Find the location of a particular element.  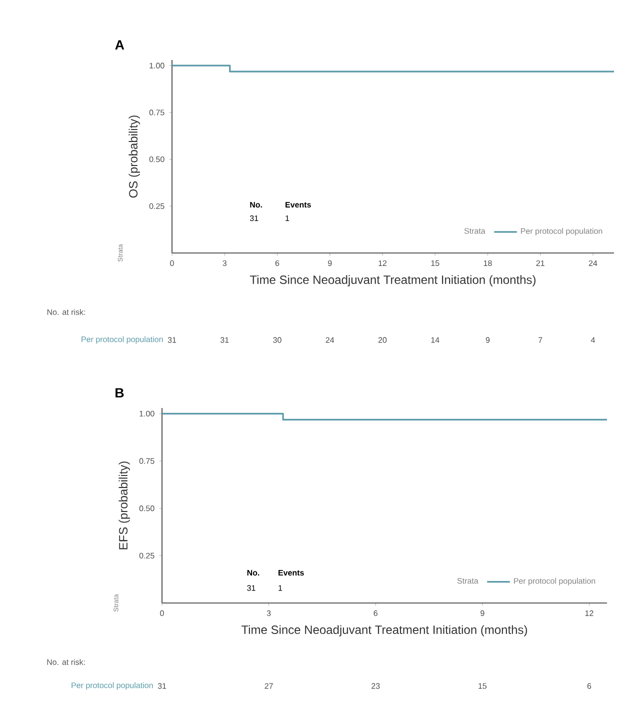

text: 20 is located at coordinates (382, 340).